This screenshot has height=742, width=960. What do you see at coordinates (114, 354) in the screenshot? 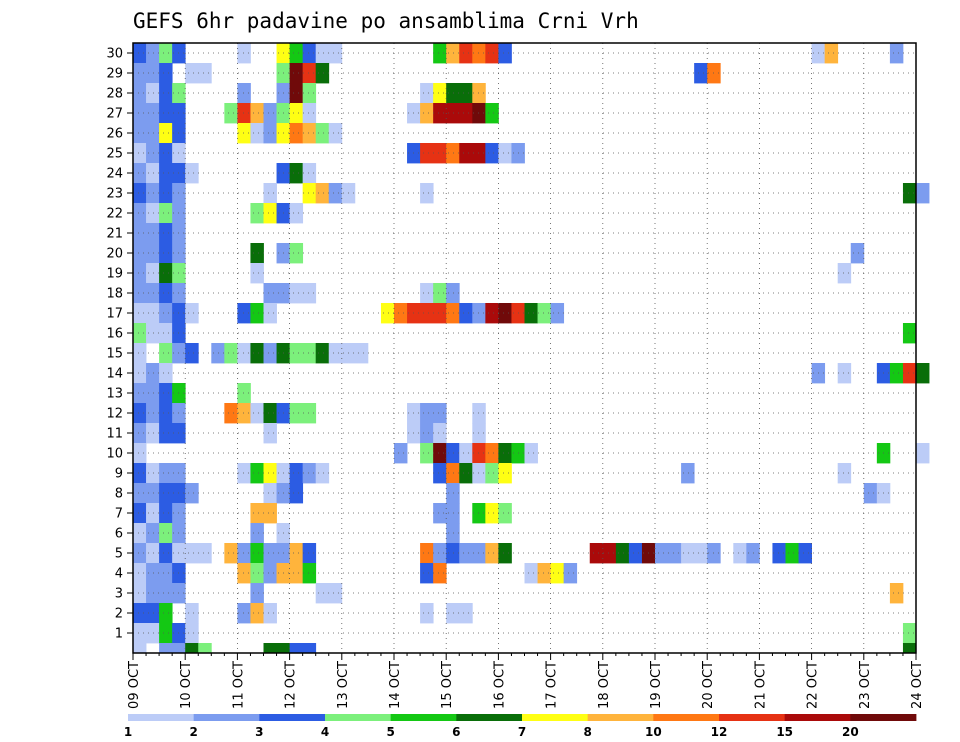
I see `y-tick-label: 15` at bounding box center [114, 354].